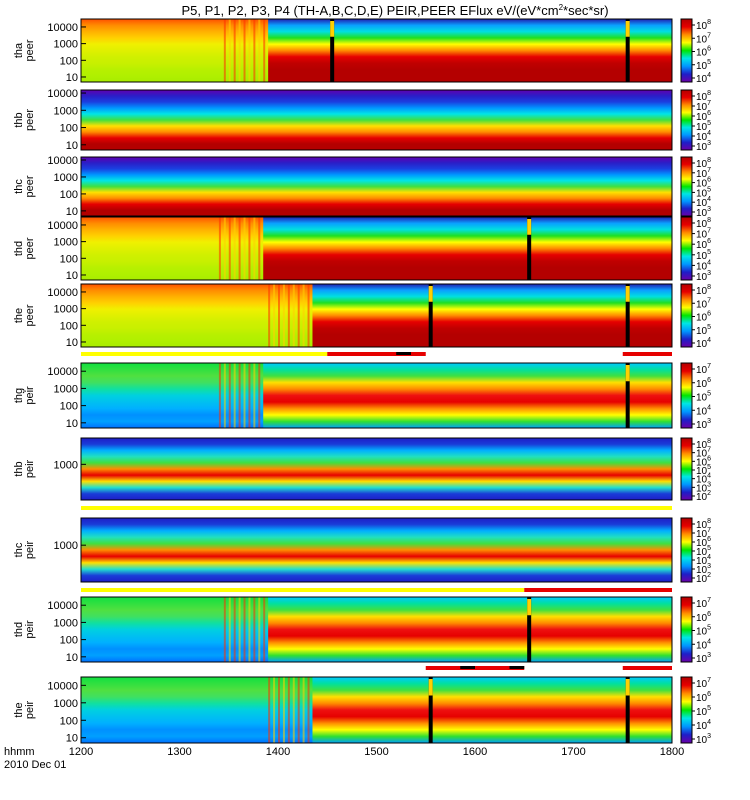  I want to click on x-tick-label: 1500, so click(376, 752).